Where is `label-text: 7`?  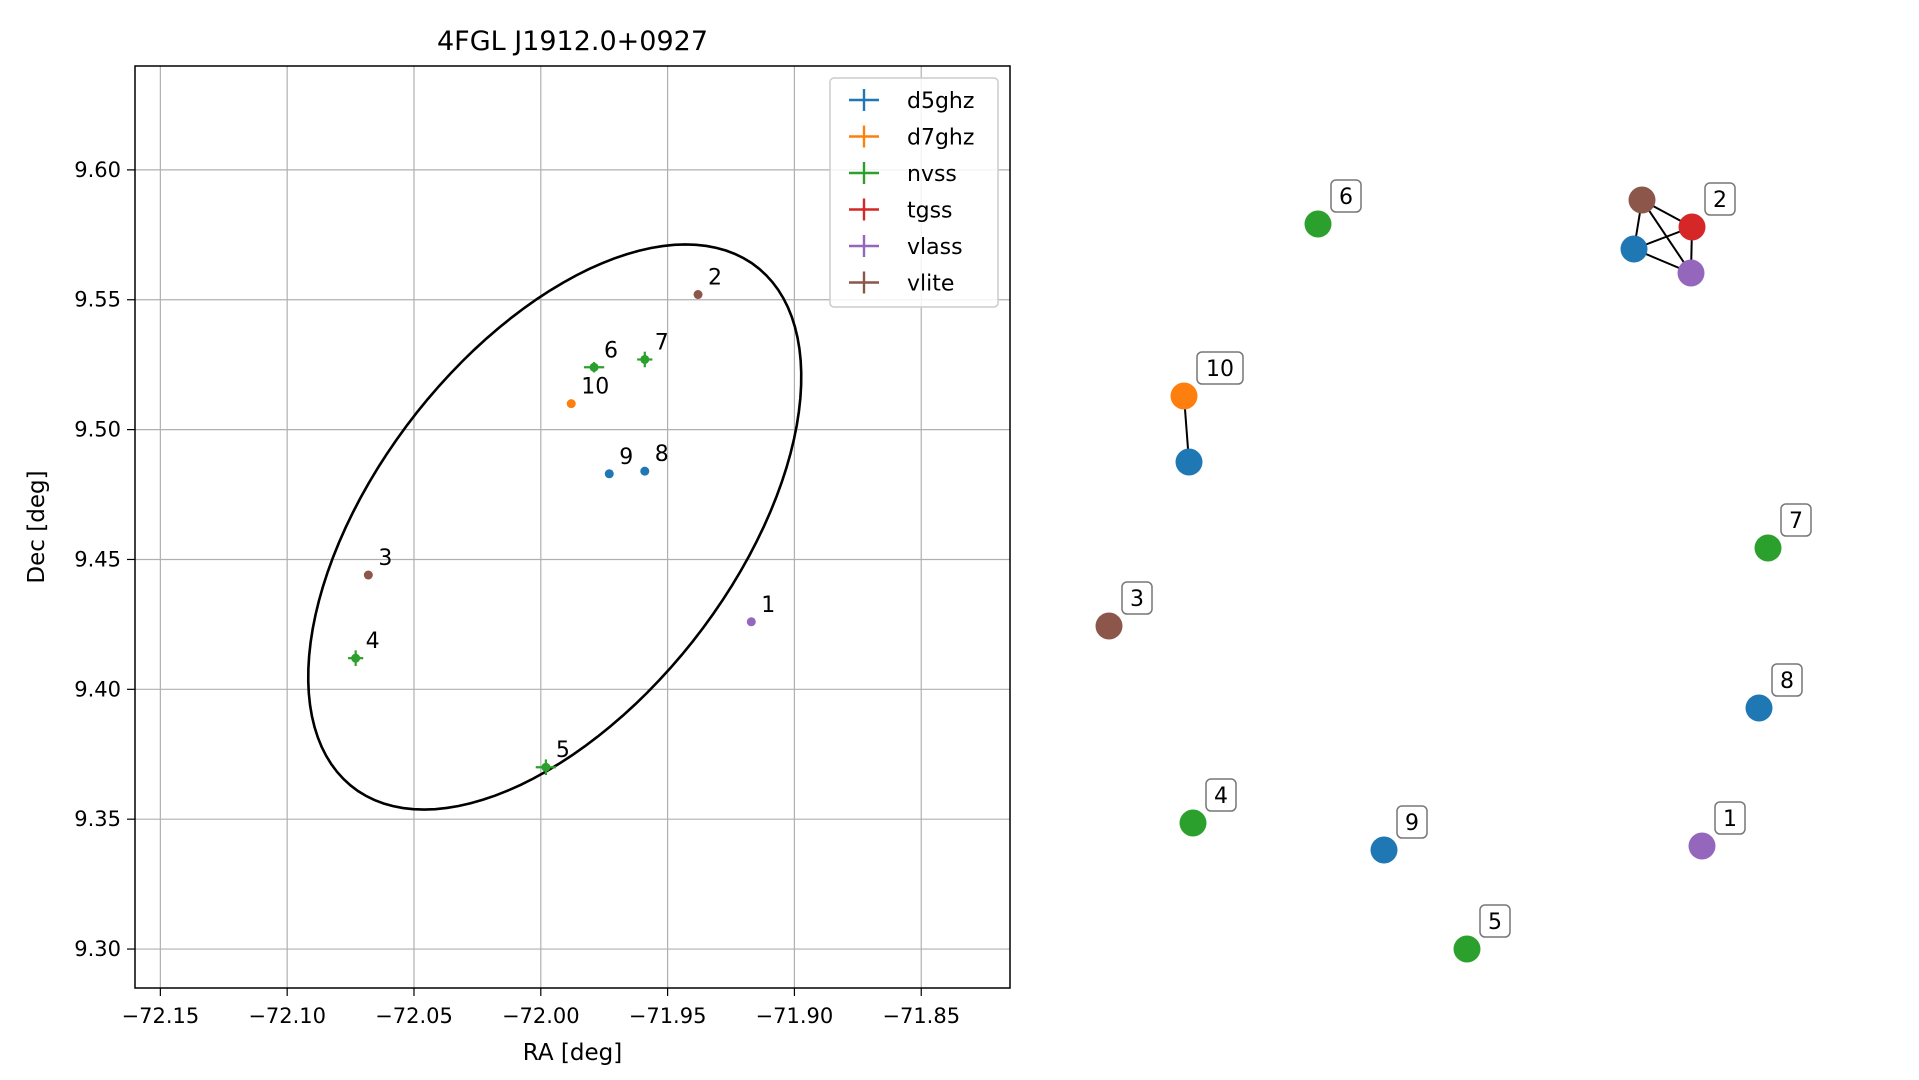
label-text: 7 is located at coordinates (1796, 521).